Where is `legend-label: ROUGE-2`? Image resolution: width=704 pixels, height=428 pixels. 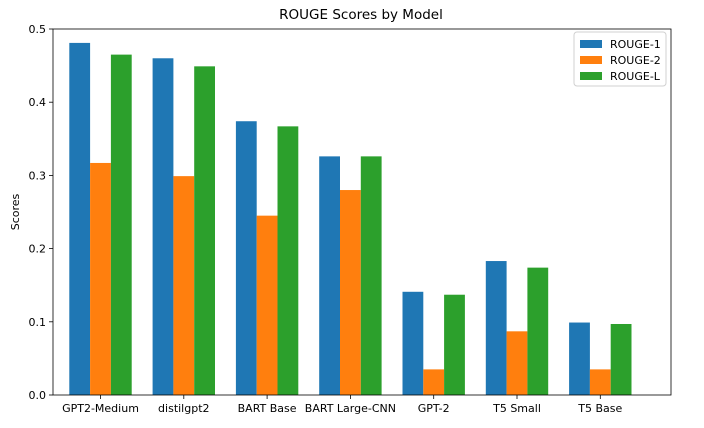 legend-label: ROUGE-2 is located at coordinates (635, 60).